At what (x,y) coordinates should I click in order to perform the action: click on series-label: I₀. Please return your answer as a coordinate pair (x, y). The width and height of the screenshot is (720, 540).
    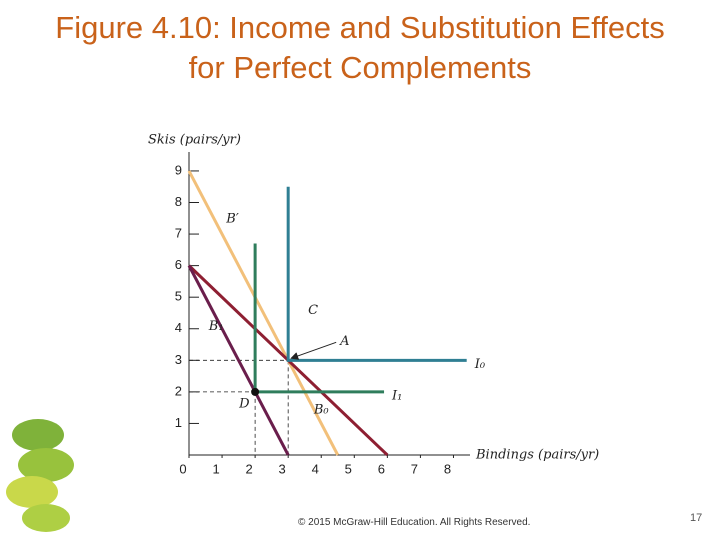
    Looking at the image, I should click on (480, 364).